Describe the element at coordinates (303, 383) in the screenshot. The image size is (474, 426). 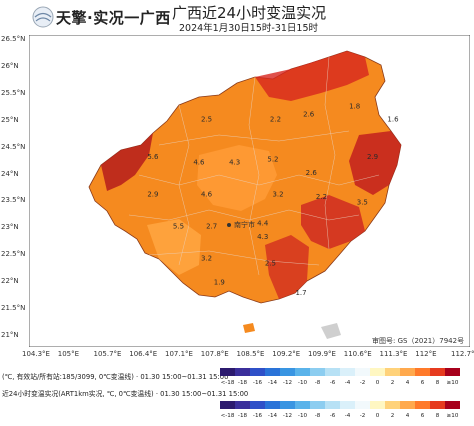
I see `legend-label: -10` at that location.